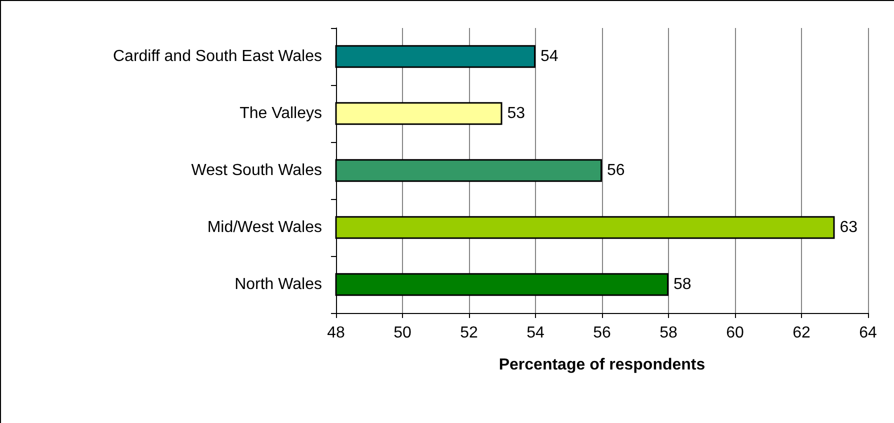  Describe the element at coordinates (735, 333) in the screenshot. I see `x-tick-label: 60` at that location.